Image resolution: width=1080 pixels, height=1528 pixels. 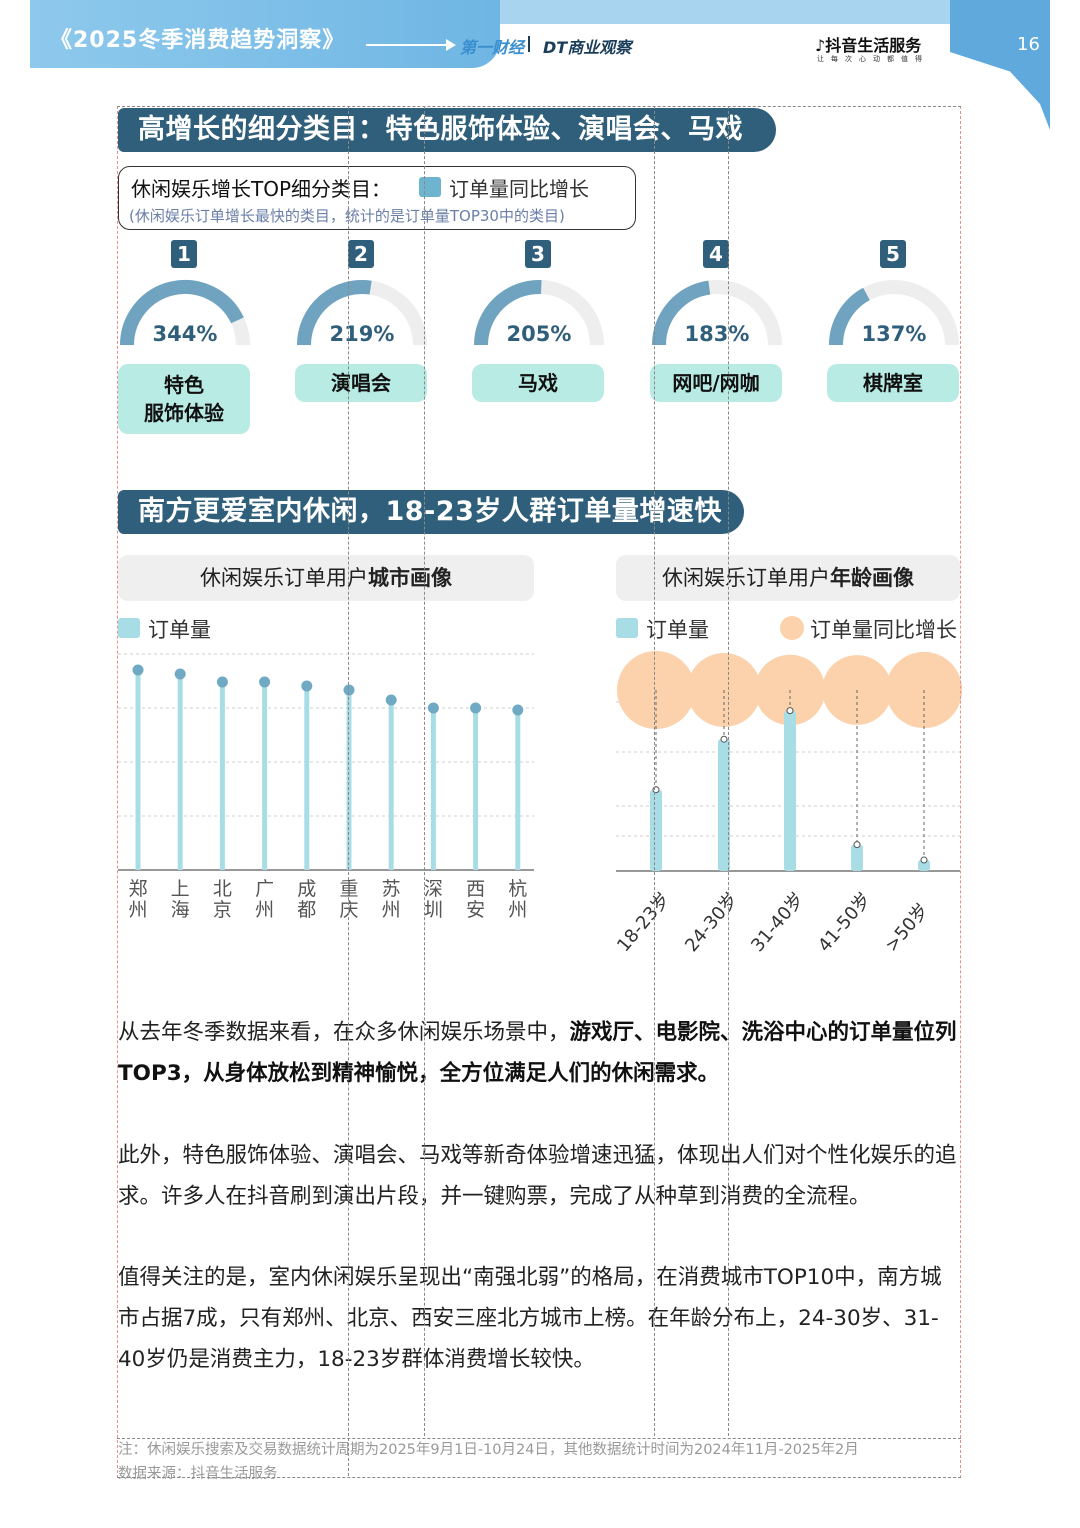 I want to click on section1-banner: 高增长的细分类目：特色服饰体验、演唱会、马戏, so click(x=447, y=130).